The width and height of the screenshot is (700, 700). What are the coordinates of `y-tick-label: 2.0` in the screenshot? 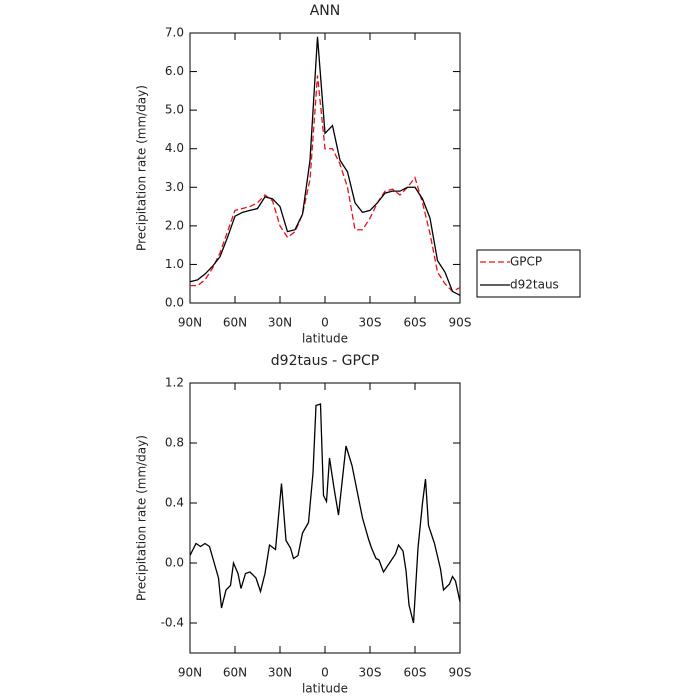 It's located at (174, 225).